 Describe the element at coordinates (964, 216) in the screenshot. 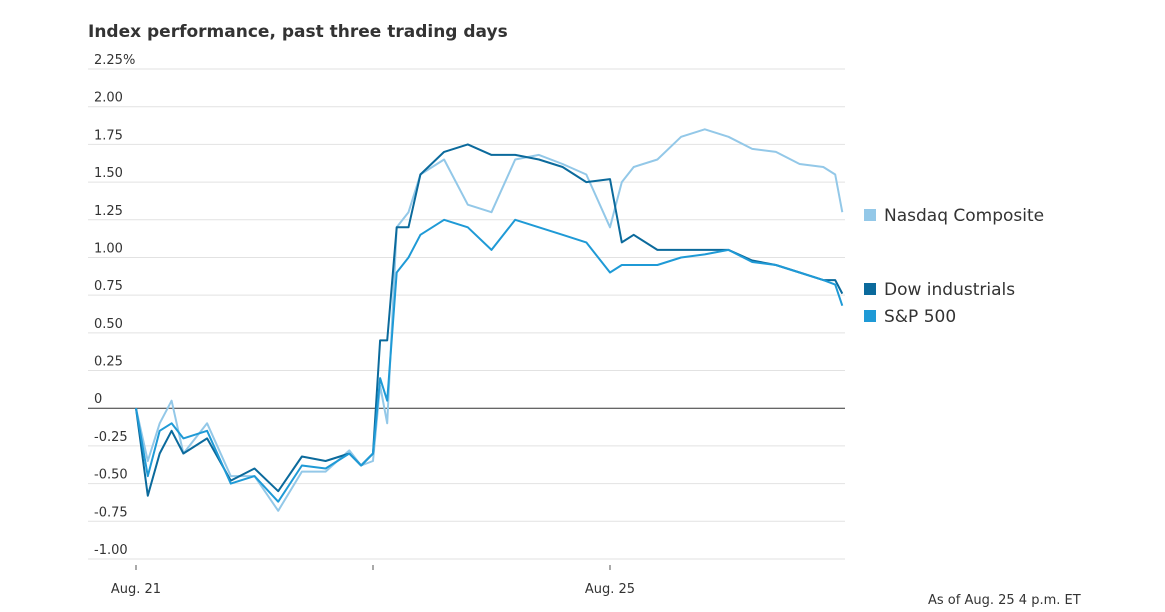

I see `legend-label: Nasdaq Composite` at that location.